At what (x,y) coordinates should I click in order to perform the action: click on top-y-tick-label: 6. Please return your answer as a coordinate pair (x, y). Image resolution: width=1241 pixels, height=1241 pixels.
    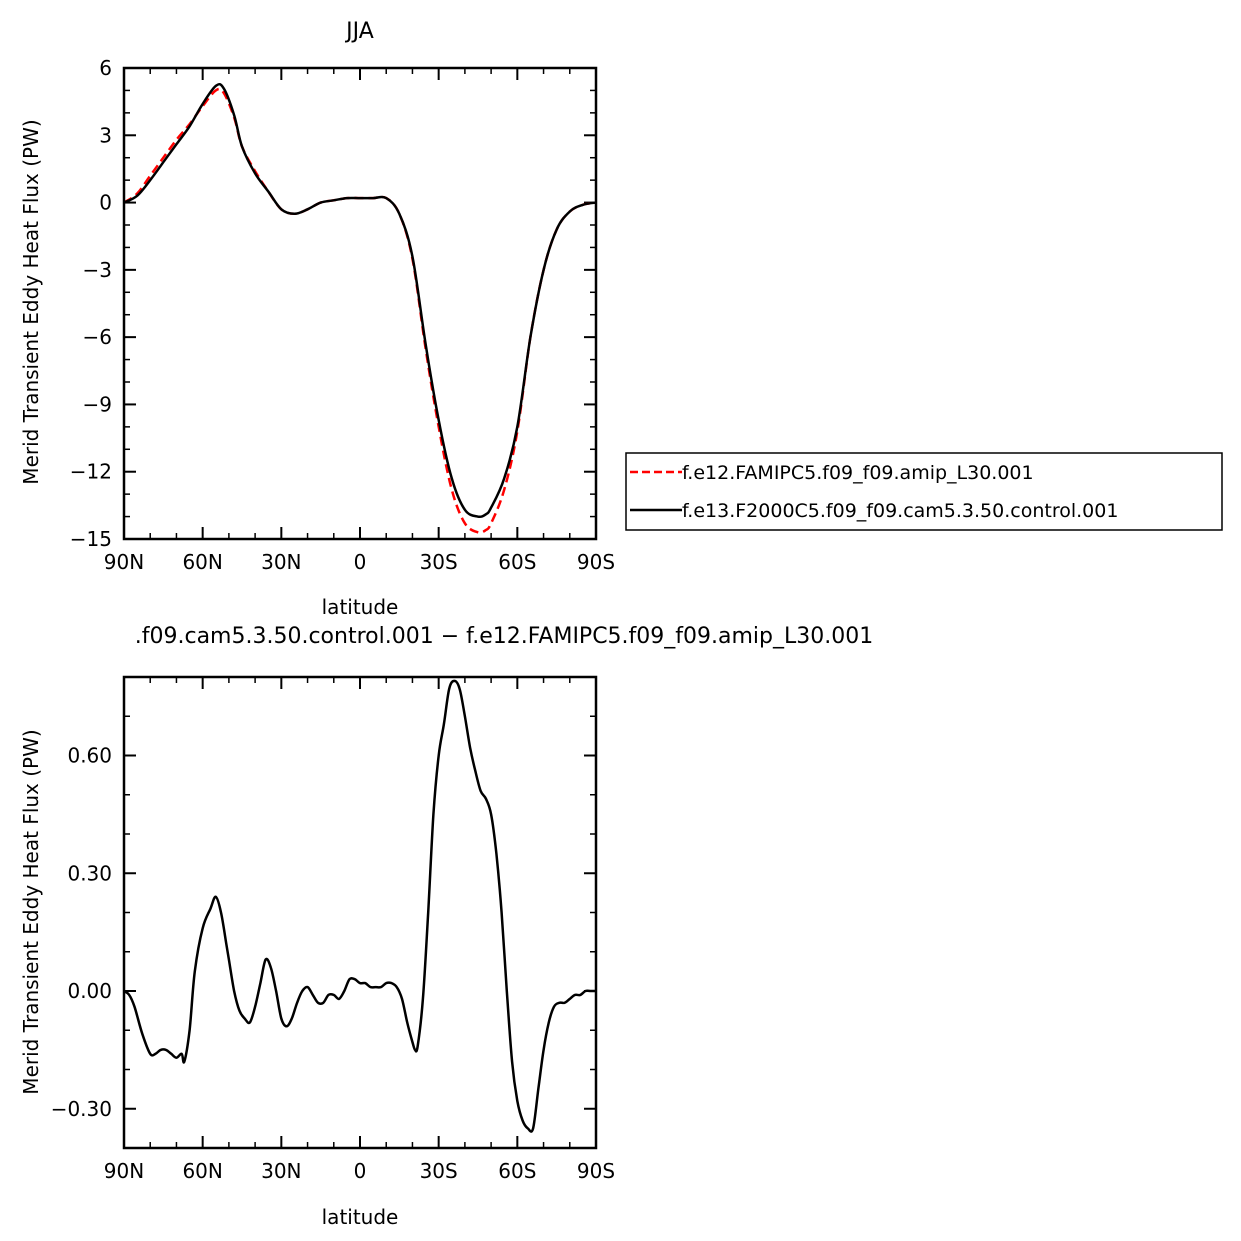
    Looking at the image, I should click on (105, 68).